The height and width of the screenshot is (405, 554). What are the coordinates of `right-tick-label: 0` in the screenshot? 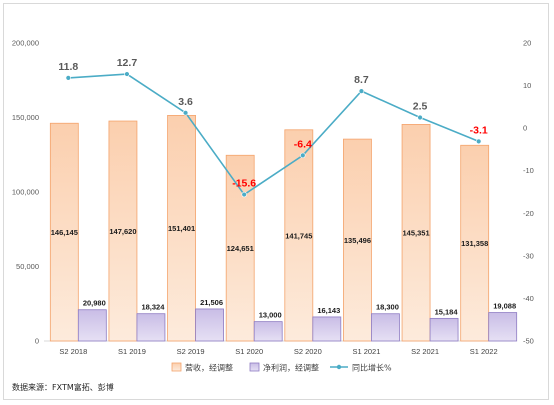 It's located at (525, 128).